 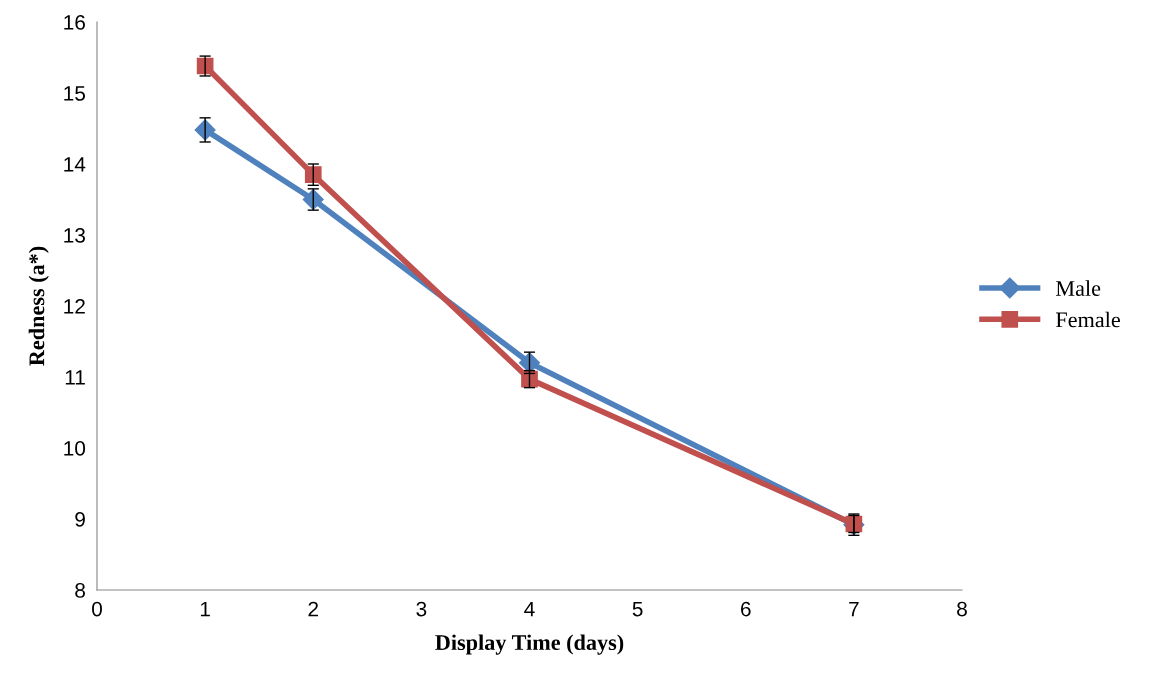 What do you see at coordinates (746, 609) in the screenshot?
I see `x-tick-label: 6` at bounding box center [746, 609].